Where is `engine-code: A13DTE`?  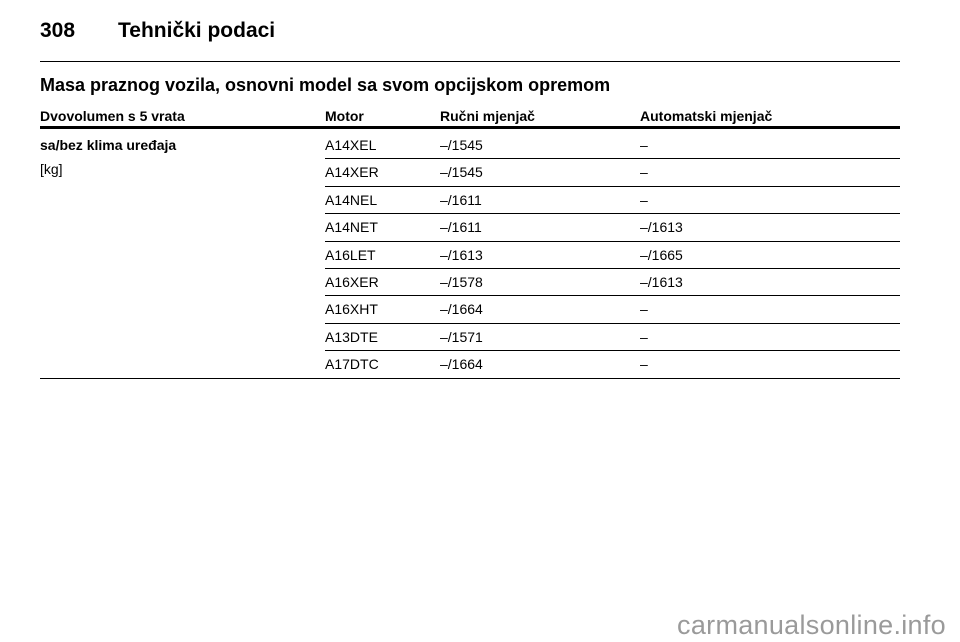 engine-code: A13DTE is located at coordinates (351, 336).